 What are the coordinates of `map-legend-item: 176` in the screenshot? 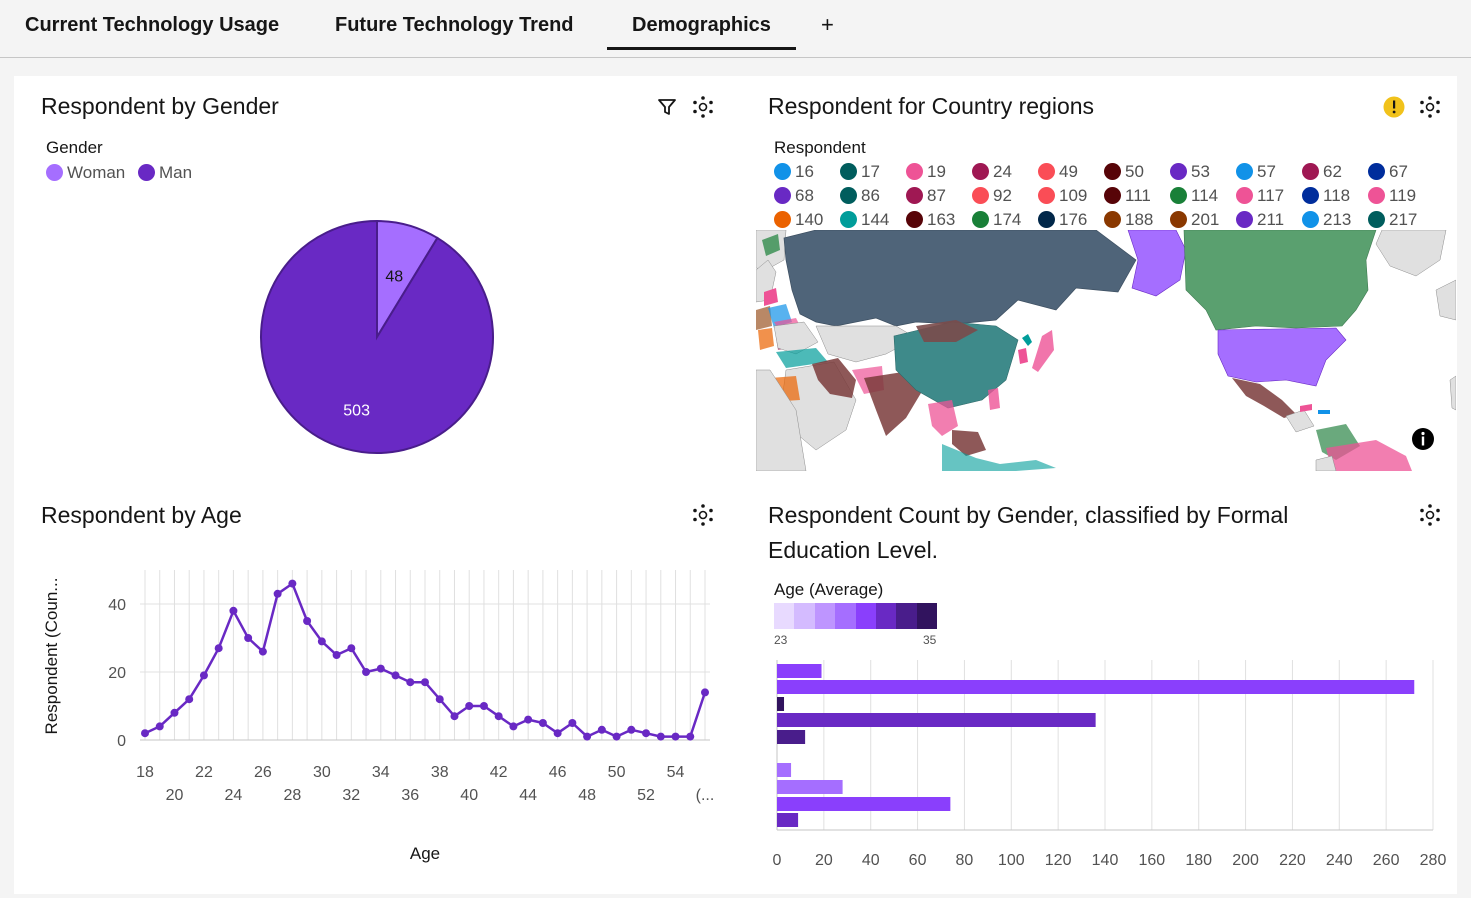 It's located at (1062, 220).